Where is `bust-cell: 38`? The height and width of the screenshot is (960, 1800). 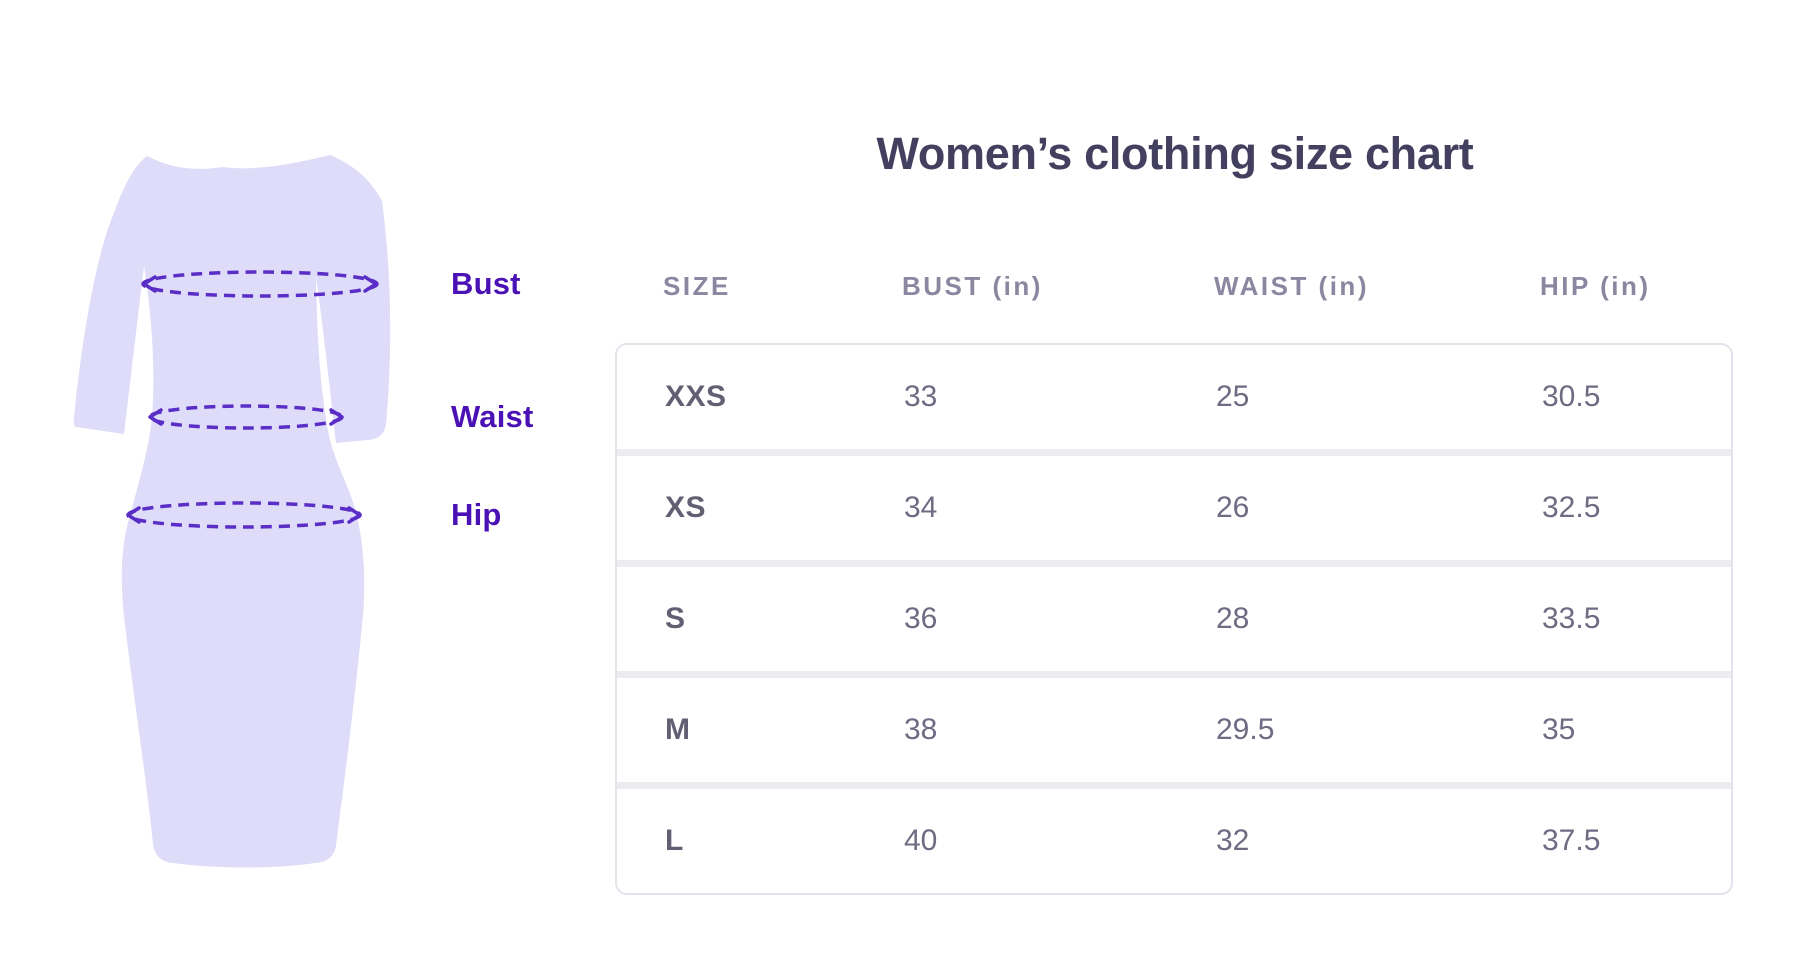 bust-cell: 38 is located at coordinates (921, 729).